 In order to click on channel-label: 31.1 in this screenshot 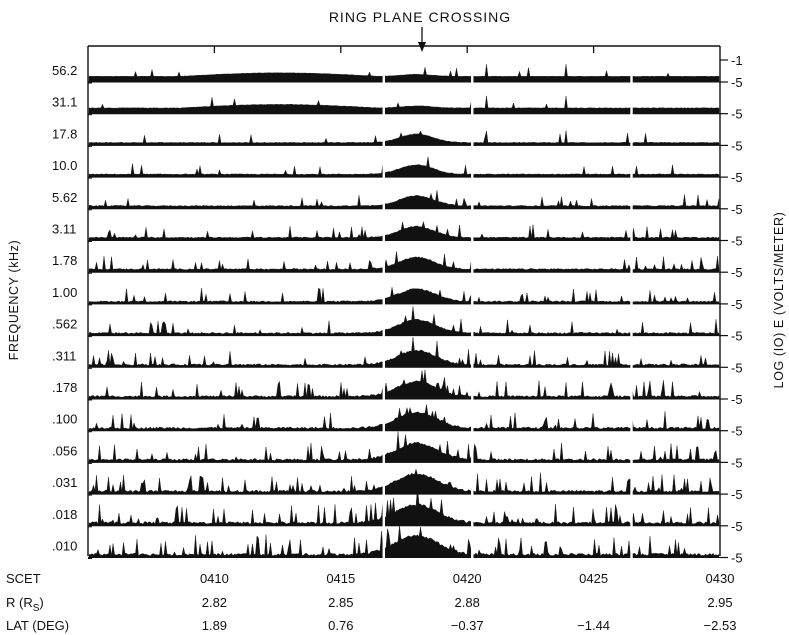, I will do `click(64, 102)`.